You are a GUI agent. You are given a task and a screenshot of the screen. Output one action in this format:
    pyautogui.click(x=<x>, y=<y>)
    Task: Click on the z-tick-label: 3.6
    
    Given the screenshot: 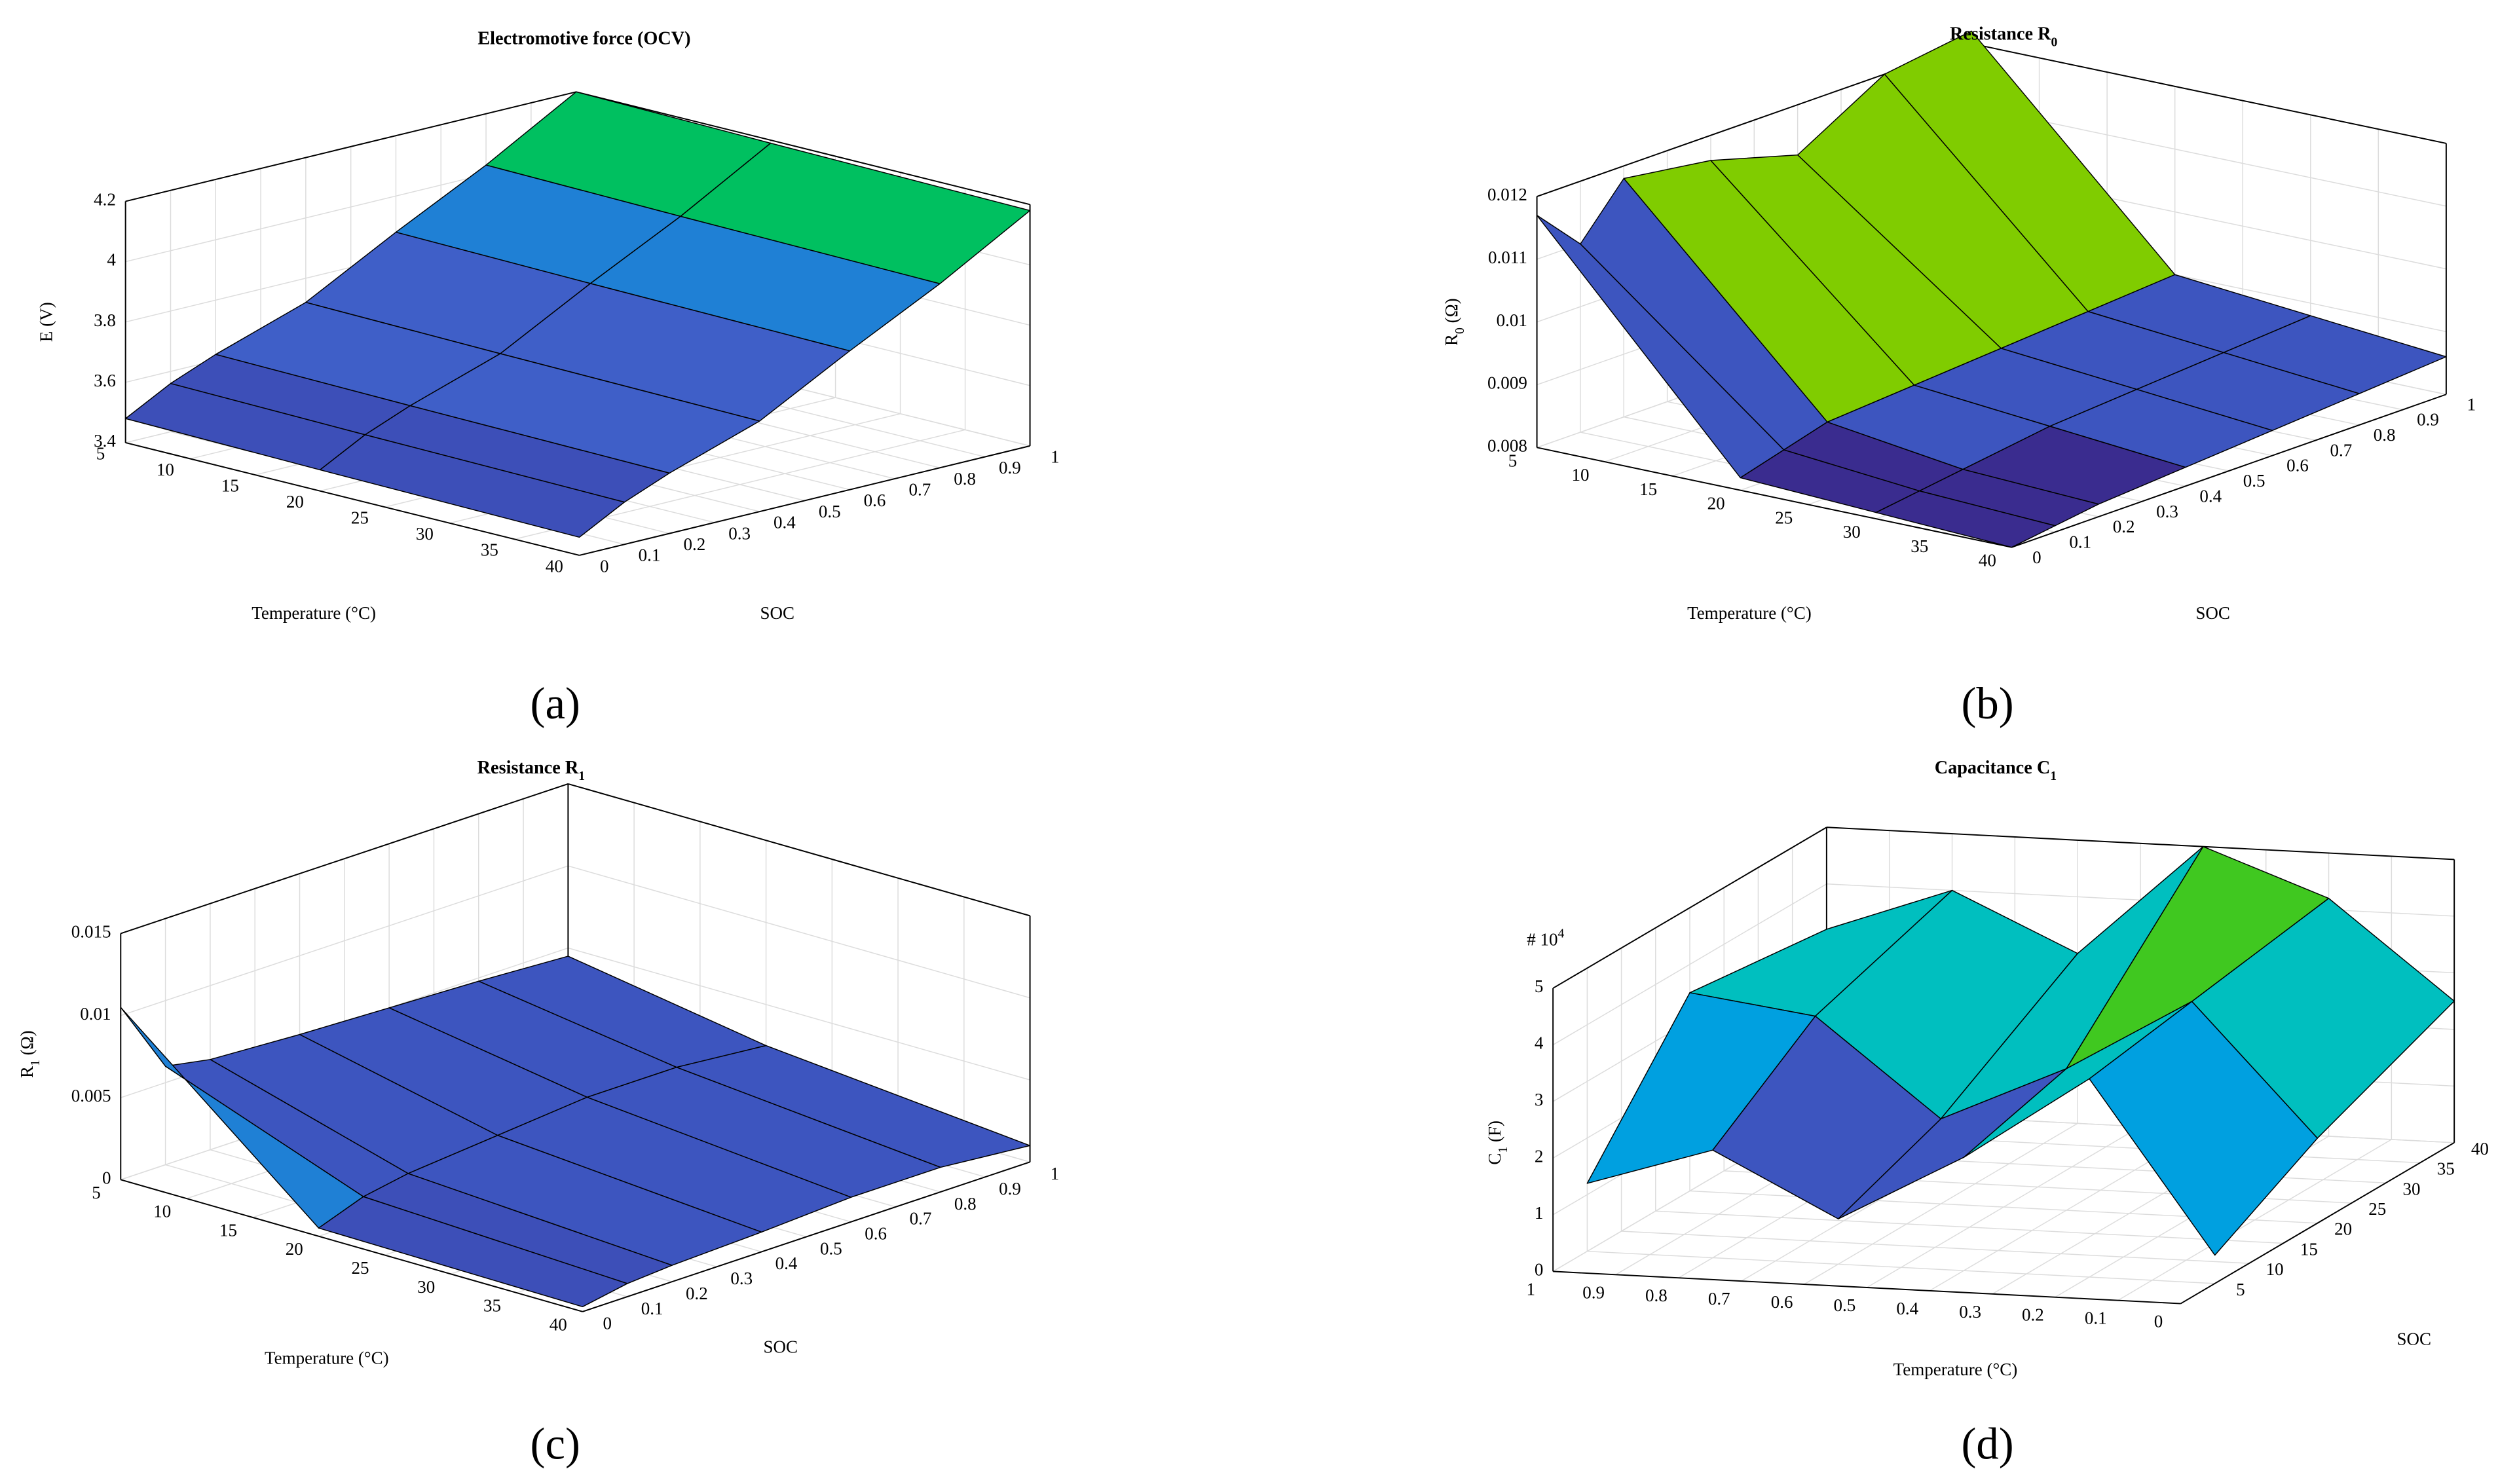 What is the action you would take?
    pyautogui.click(x=105, y=380)
    